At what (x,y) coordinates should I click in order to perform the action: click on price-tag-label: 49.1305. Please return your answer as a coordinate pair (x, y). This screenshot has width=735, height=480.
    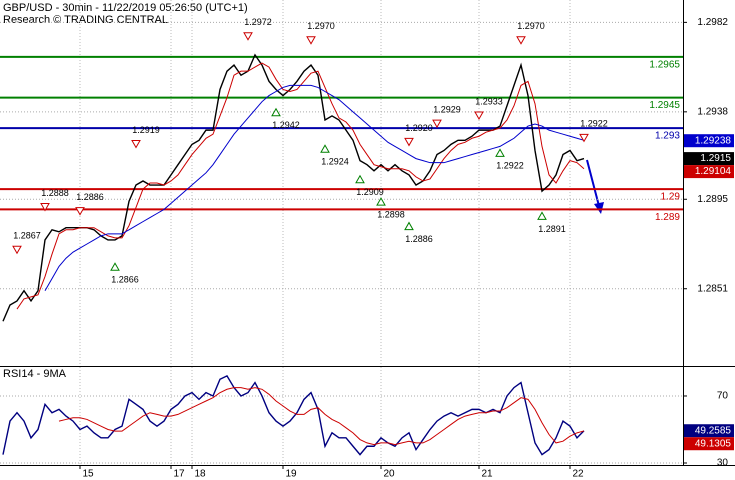
    Looking at the image, I should click on (713, 443).